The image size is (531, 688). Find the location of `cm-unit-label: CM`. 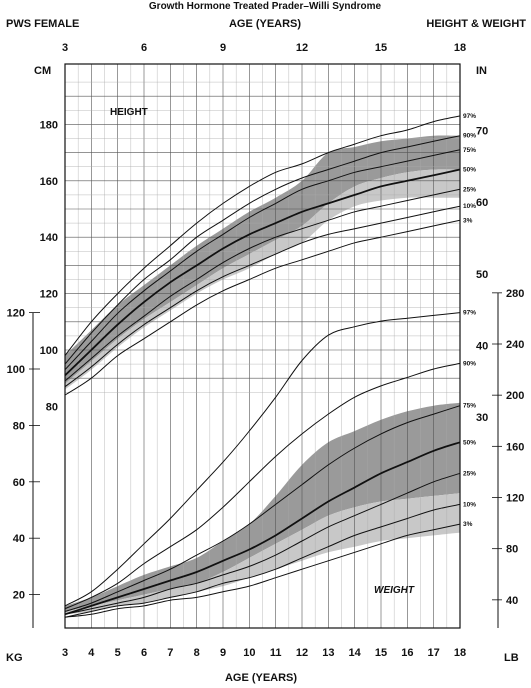

cm-unit-label: CM is located at coordinates (42, 71).